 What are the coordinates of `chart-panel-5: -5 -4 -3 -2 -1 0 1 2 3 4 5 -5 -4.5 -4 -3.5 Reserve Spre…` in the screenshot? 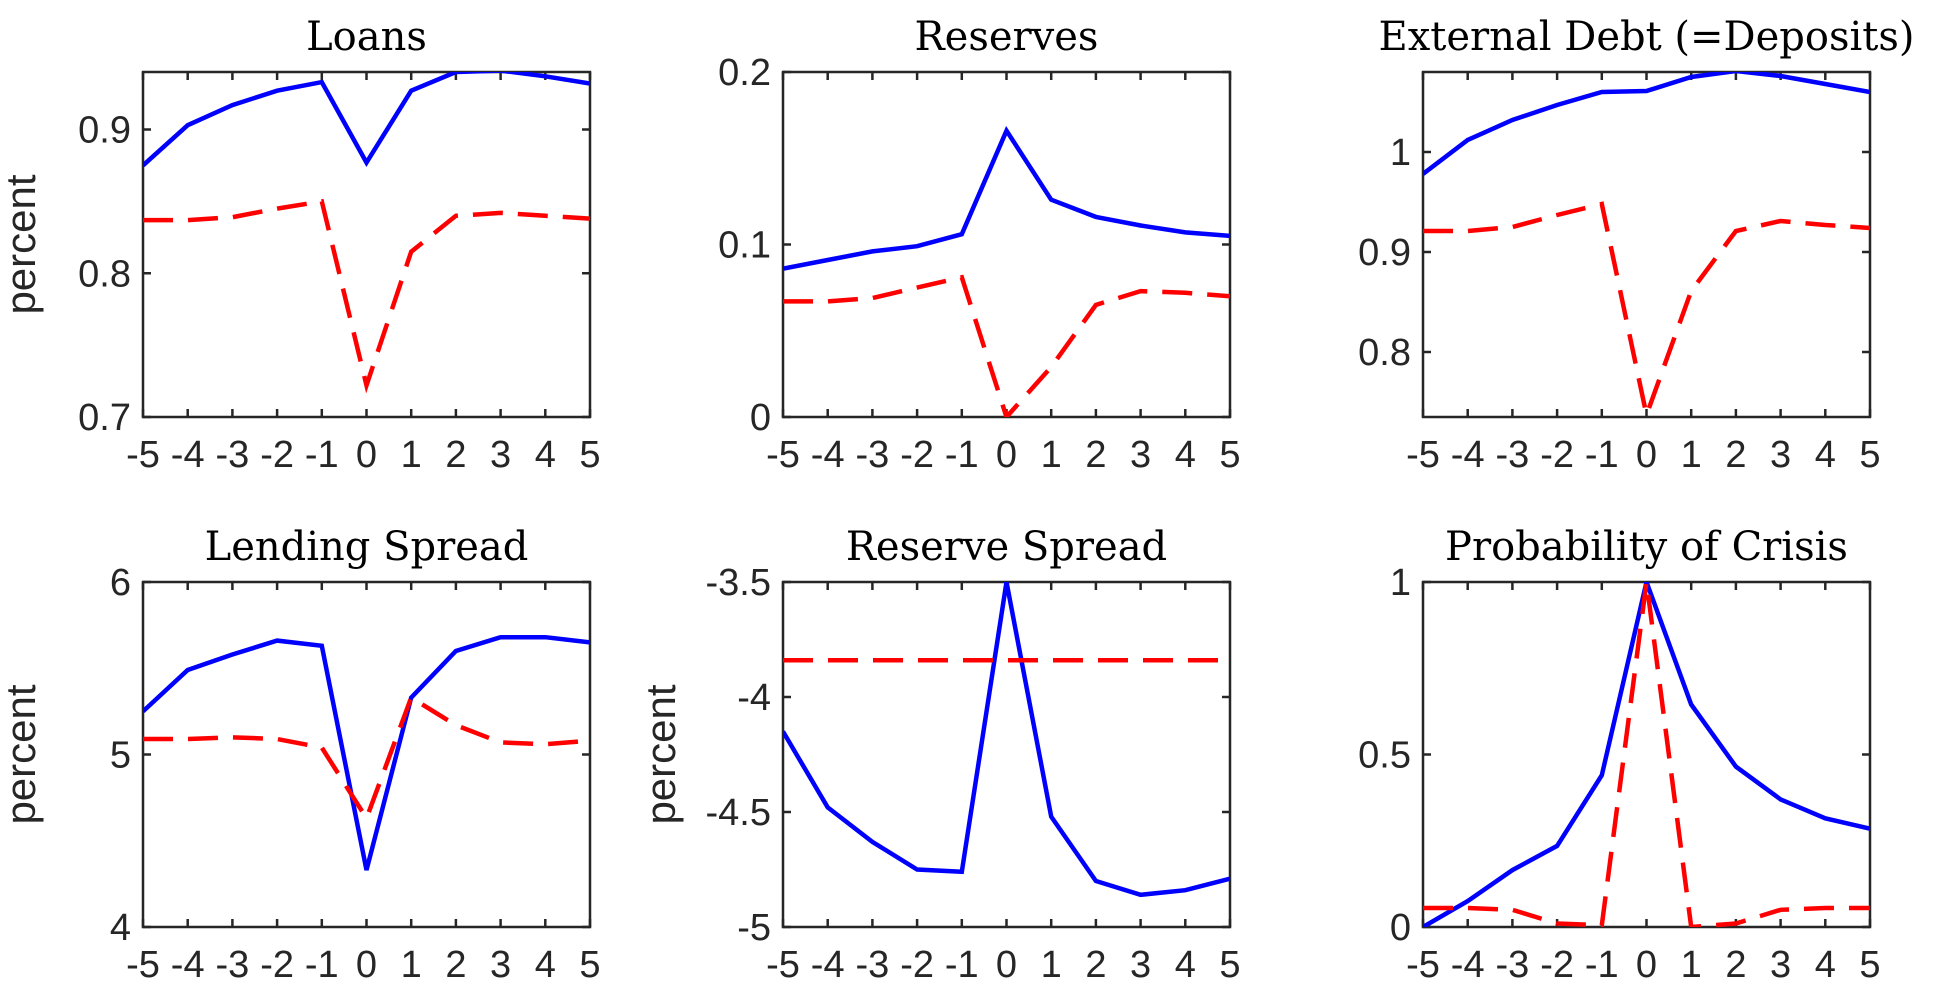 It's located at (939, 755).